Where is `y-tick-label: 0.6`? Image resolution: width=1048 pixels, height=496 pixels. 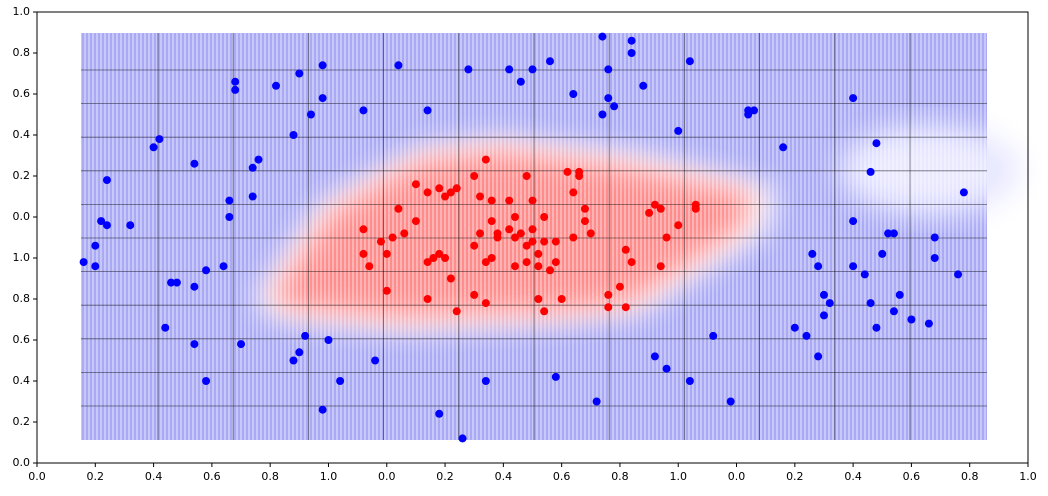
y-tick-label: 0.6 is located at coordinates (22, 93).